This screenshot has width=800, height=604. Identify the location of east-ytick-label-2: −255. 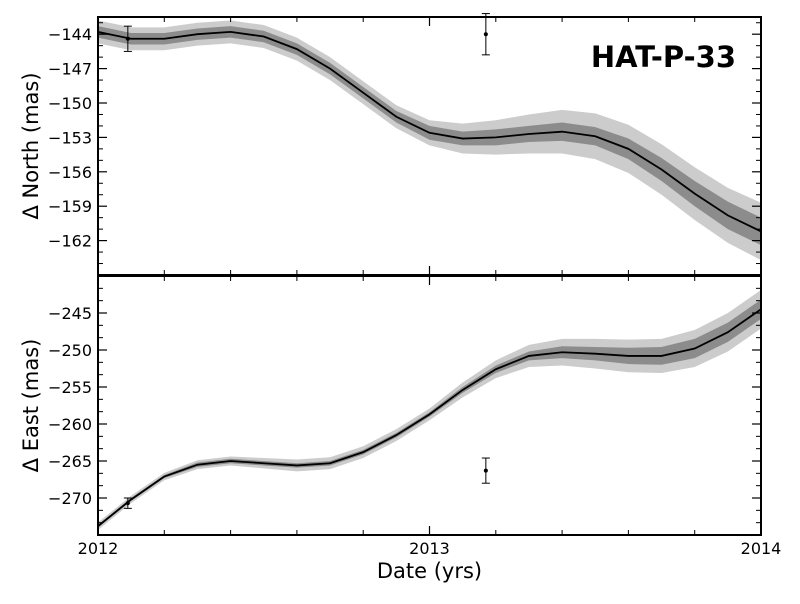
(70, 387).